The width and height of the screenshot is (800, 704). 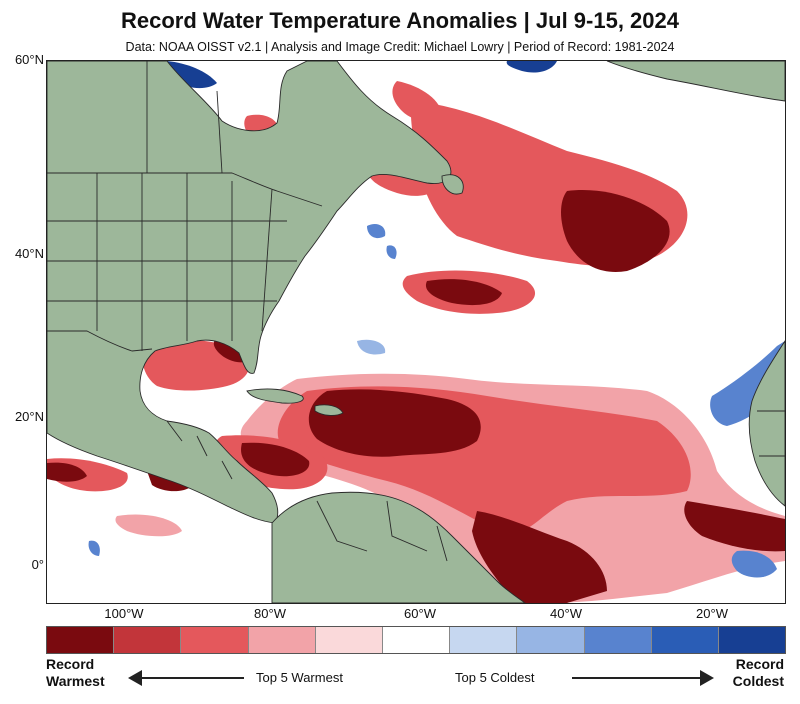 What do you see at coordinates (75, 681) in the screenshot?
I see `legend-left-line2: Warmest` at bounding box center [75, 681].